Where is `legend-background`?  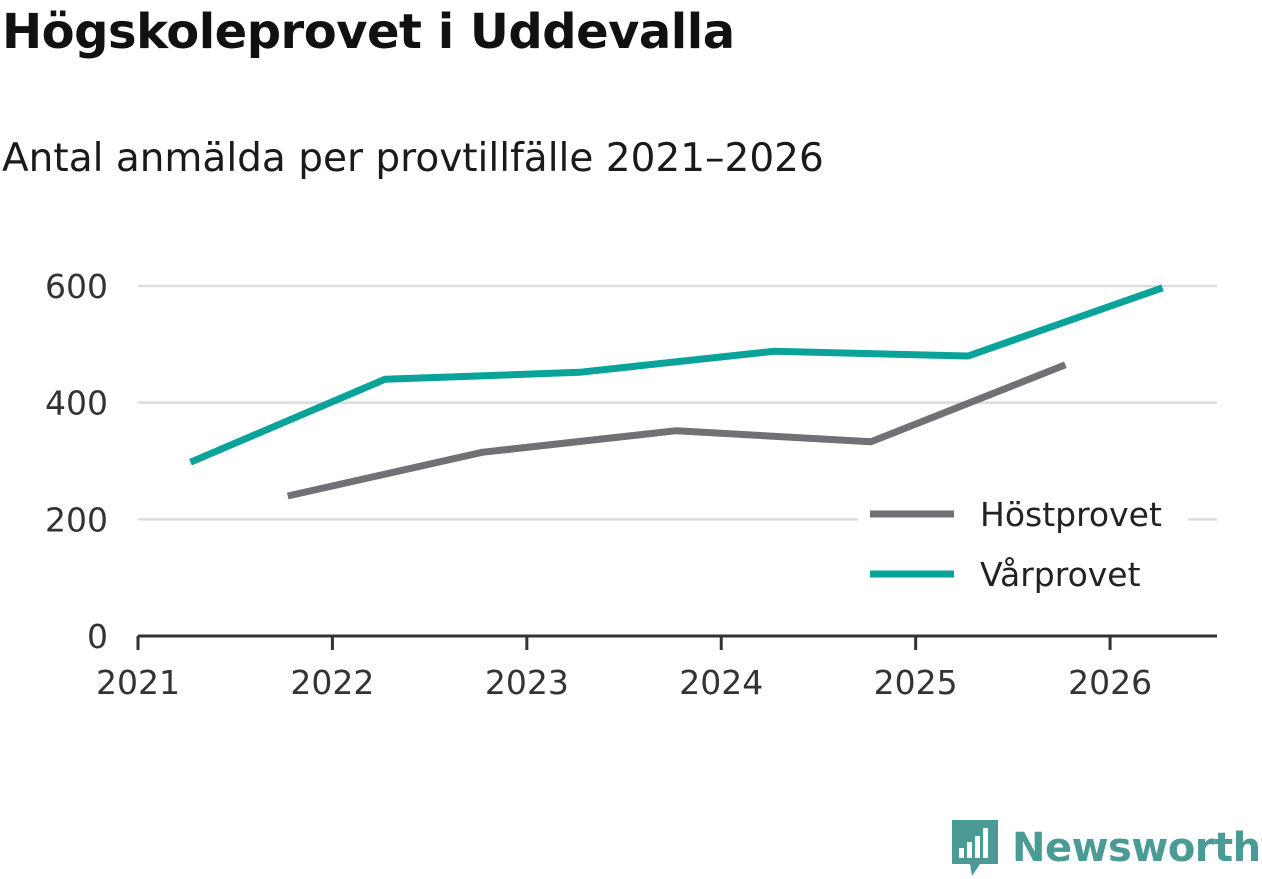
legend-background is located at coordinates (1023, 547).